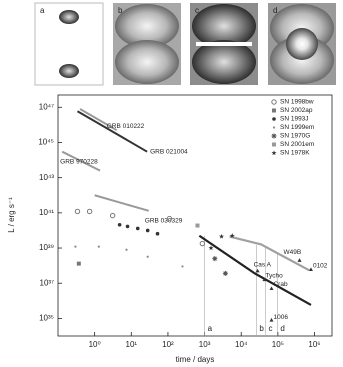  I want to click on panel-d: d, so click(302, 44).